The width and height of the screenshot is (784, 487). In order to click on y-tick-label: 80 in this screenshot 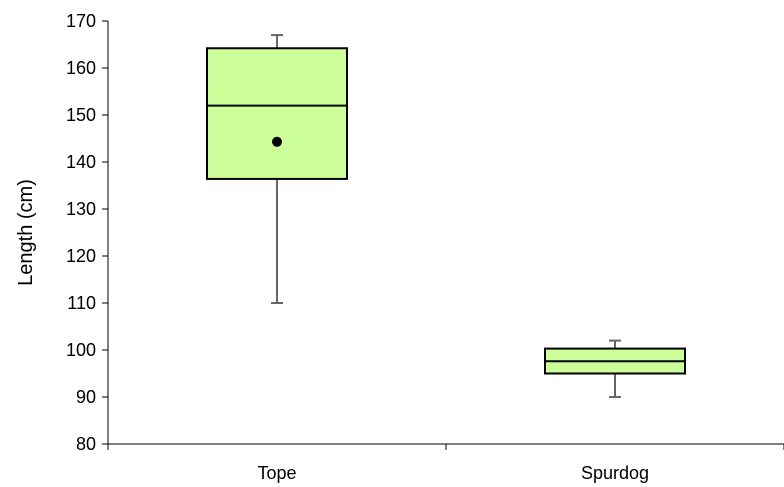, I will do `click(86, 444)`.